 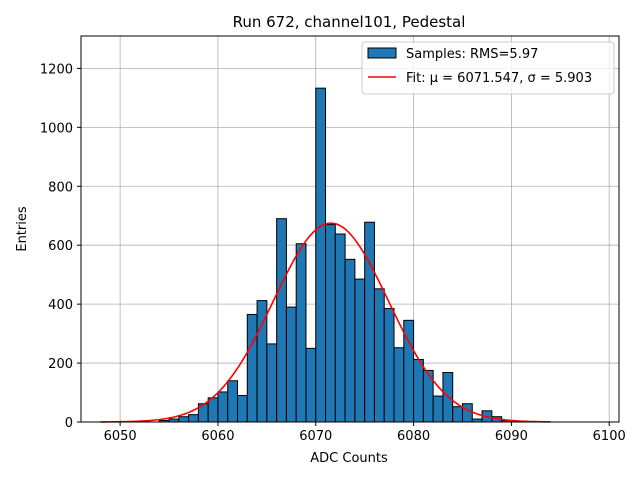 I want to click on y-tick-label: 600, so click(x=60, y=246).